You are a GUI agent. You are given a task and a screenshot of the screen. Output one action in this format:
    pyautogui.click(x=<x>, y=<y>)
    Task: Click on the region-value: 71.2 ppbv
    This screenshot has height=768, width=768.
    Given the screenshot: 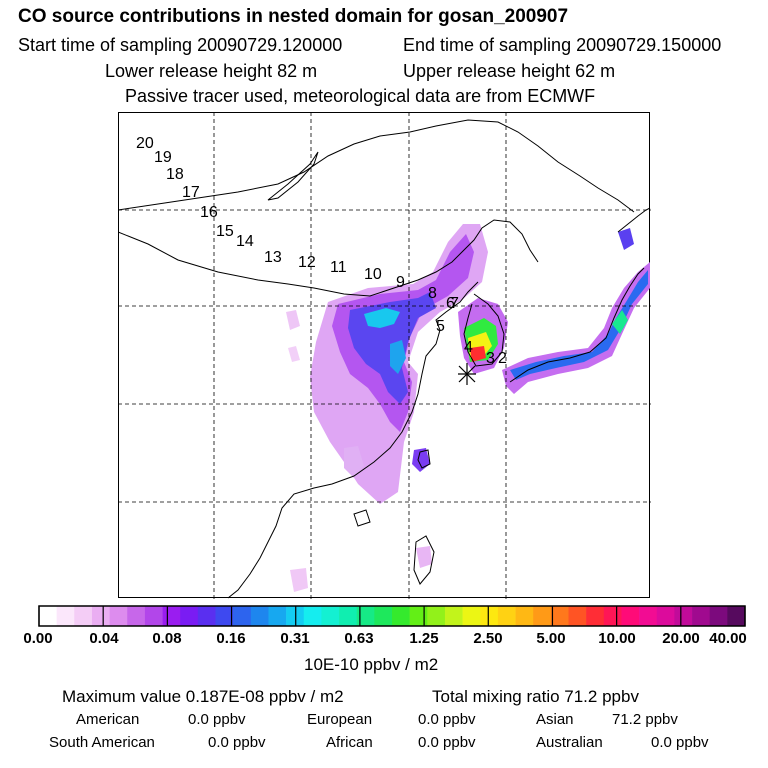 What is the action you would take?
    pyautogui.click(x=645, y=719)
    